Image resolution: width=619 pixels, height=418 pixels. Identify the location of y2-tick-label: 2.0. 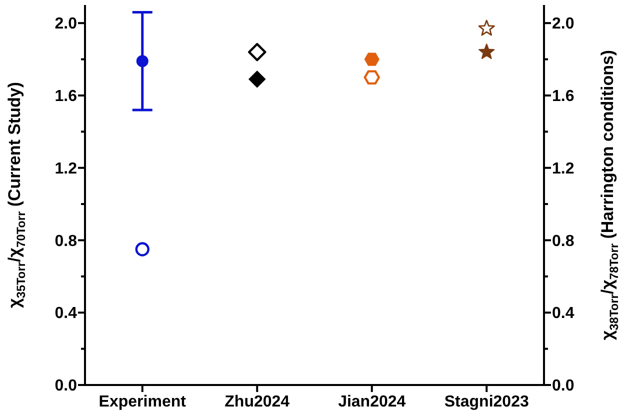
(563, 24).